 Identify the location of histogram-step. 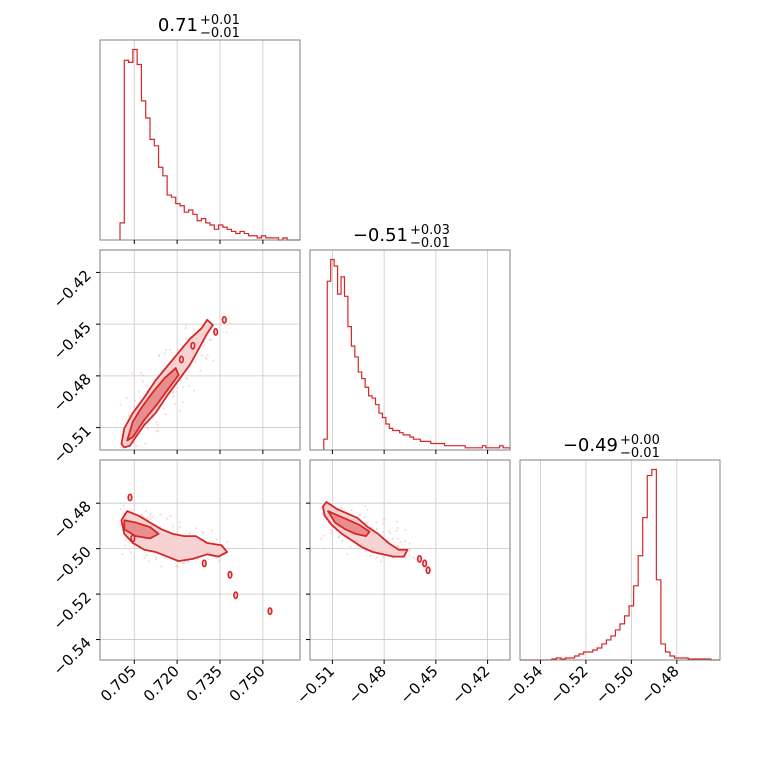
(620, 564).